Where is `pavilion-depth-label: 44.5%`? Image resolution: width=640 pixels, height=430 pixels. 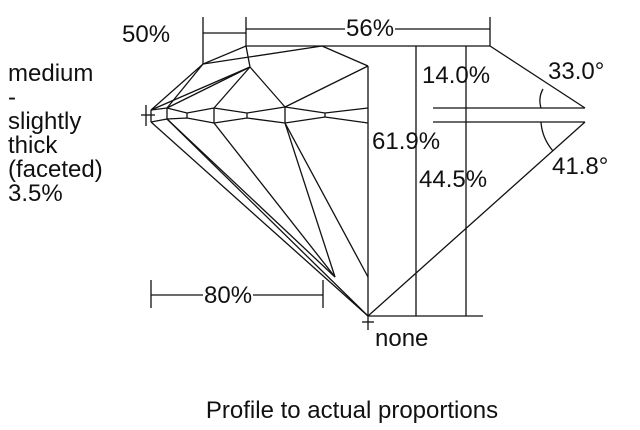
pavilion-depth-label: 44.5% is located at coordinates (453, 179).